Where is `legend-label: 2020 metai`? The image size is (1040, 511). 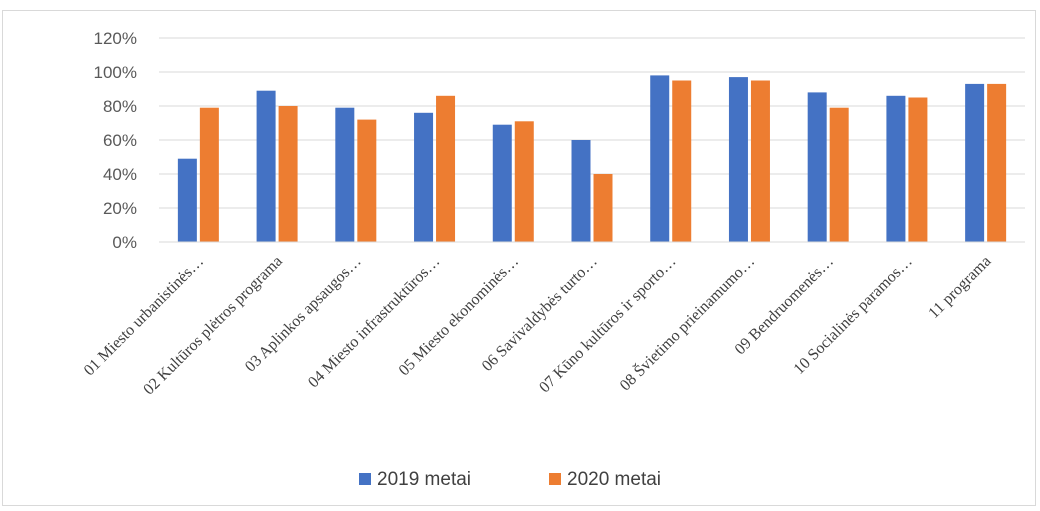 legend-label: 2020 metai is located at coordinates (614, 479).